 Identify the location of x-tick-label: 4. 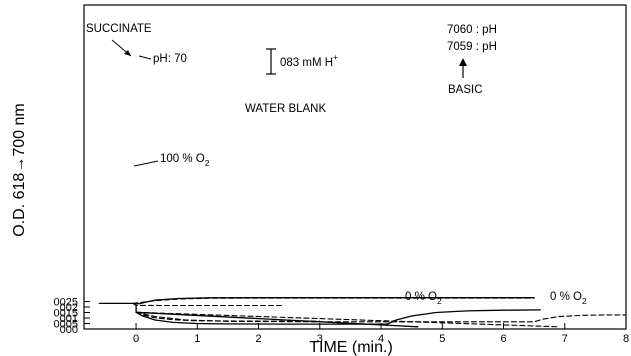
(381, 339).